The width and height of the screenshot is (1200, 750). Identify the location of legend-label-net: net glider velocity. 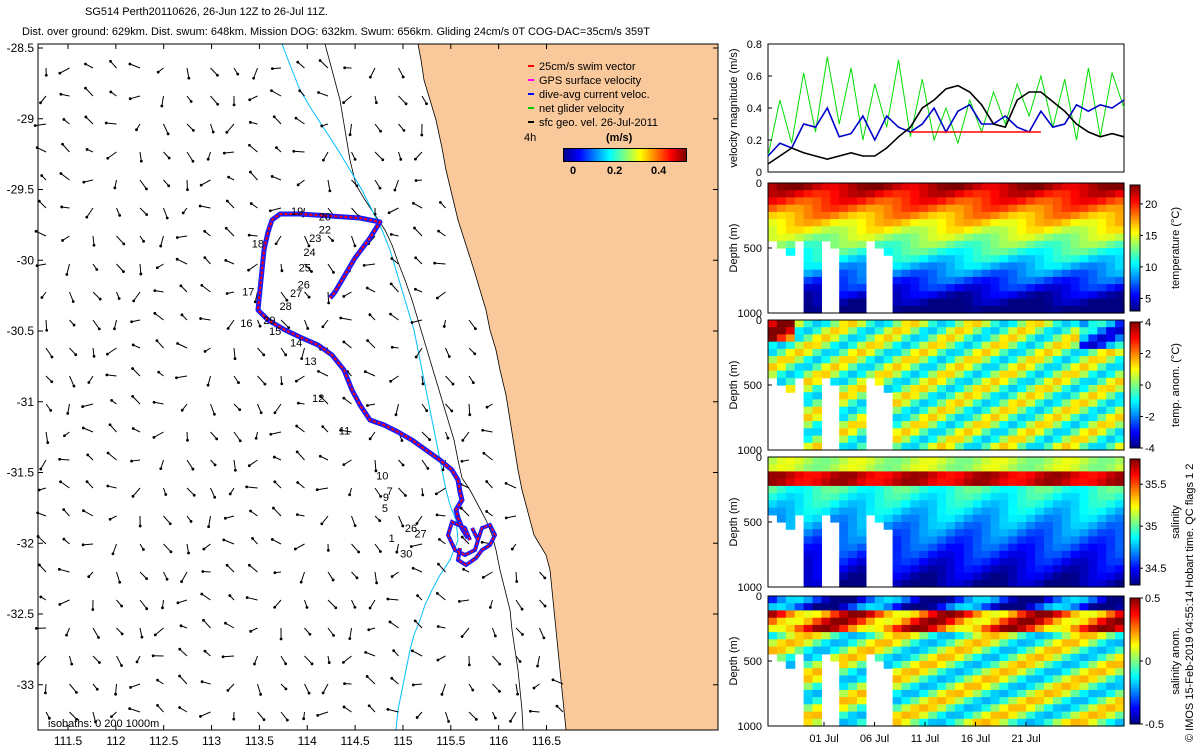
(581, 109).